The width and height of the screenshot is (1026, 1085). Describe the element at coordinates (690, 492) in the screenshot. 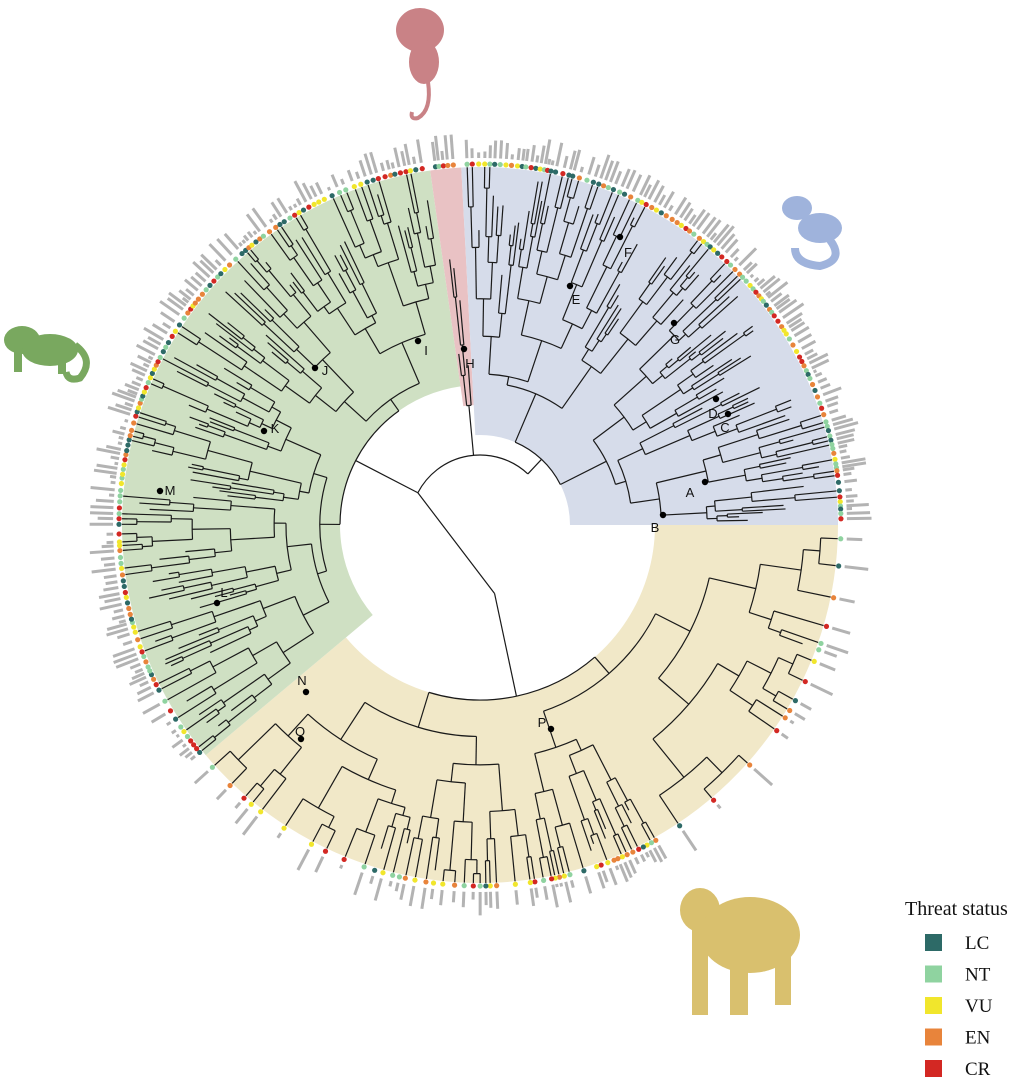

I see `node-label: A` at that location.